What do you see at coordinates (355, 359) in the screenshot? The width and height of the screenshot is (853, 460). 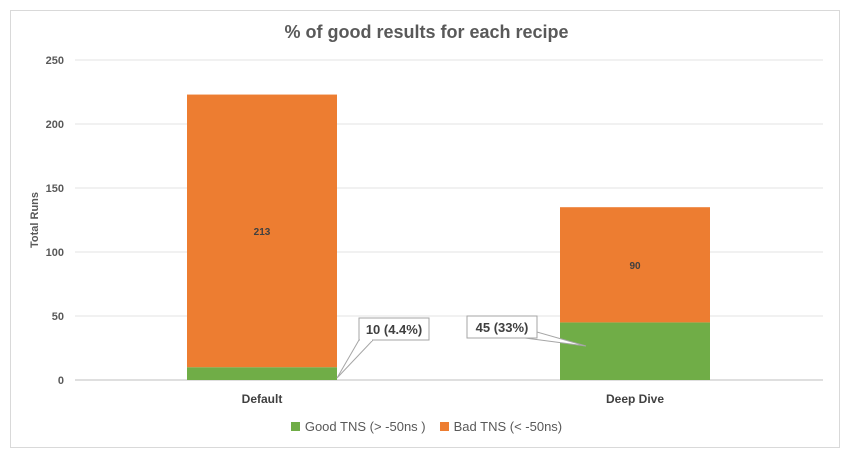 I see `callout-pointer-default` at bounding box center [355, 359].